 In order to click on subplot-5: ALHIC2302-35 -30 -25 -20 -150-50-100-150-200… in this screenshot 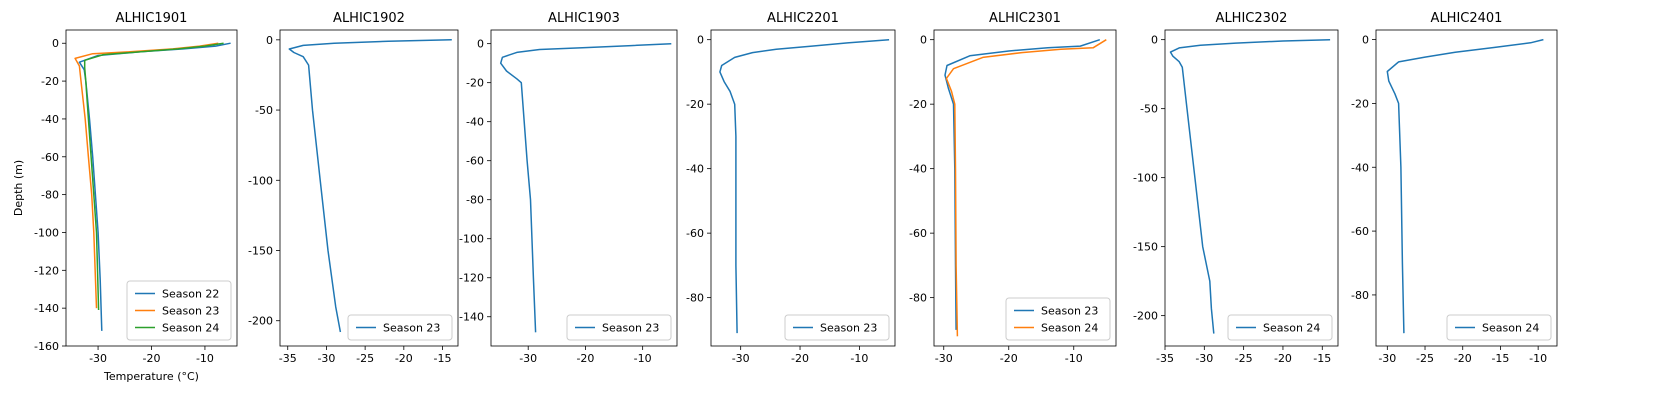, I will do `click(1236, 188)`.